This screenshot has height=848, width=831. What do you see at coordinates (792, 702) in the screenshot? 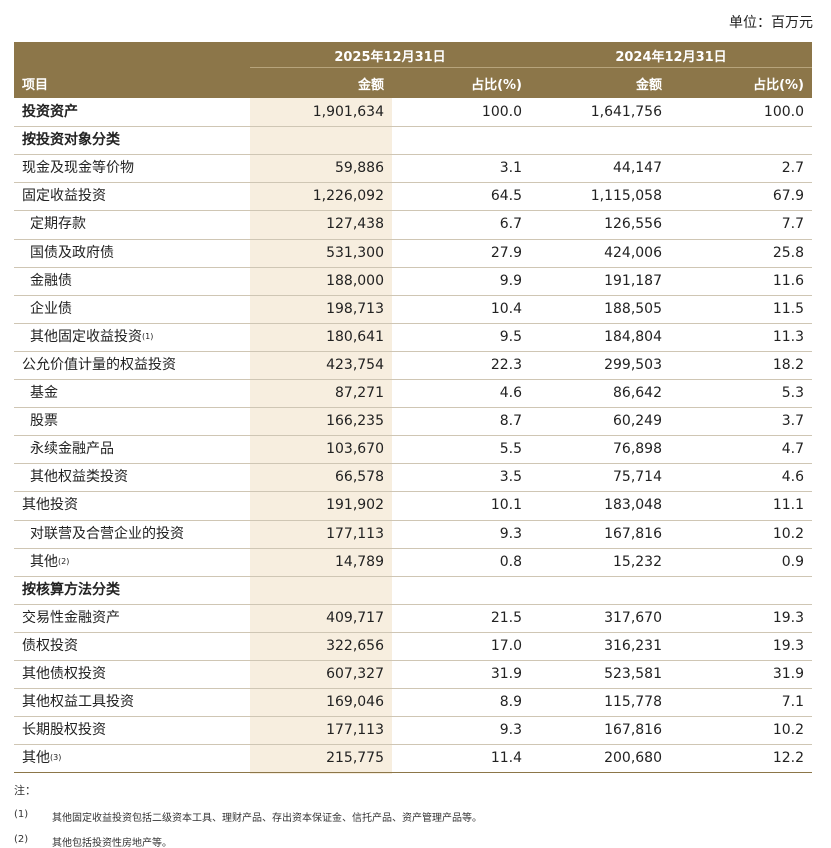
I see `cell: 7.1` at bounding box center [792, 702].